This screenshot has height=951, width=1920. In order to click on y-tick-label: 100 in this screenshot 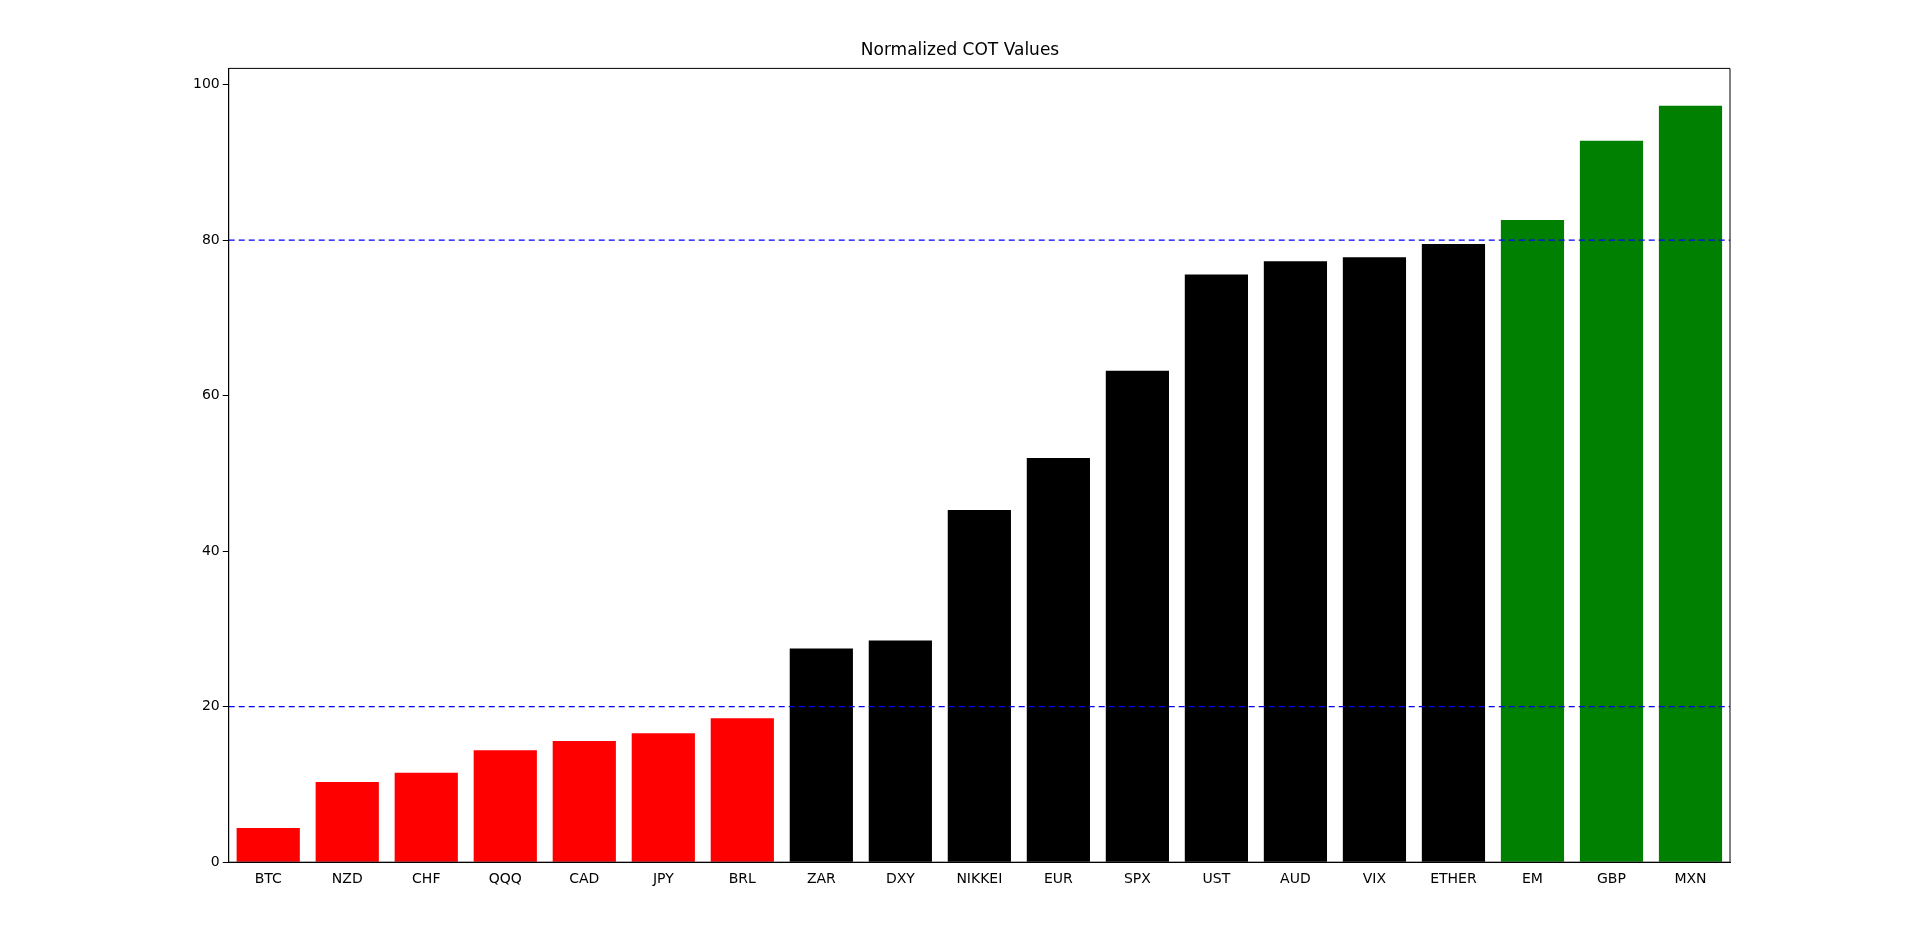, I will do `click(206, 83)`.